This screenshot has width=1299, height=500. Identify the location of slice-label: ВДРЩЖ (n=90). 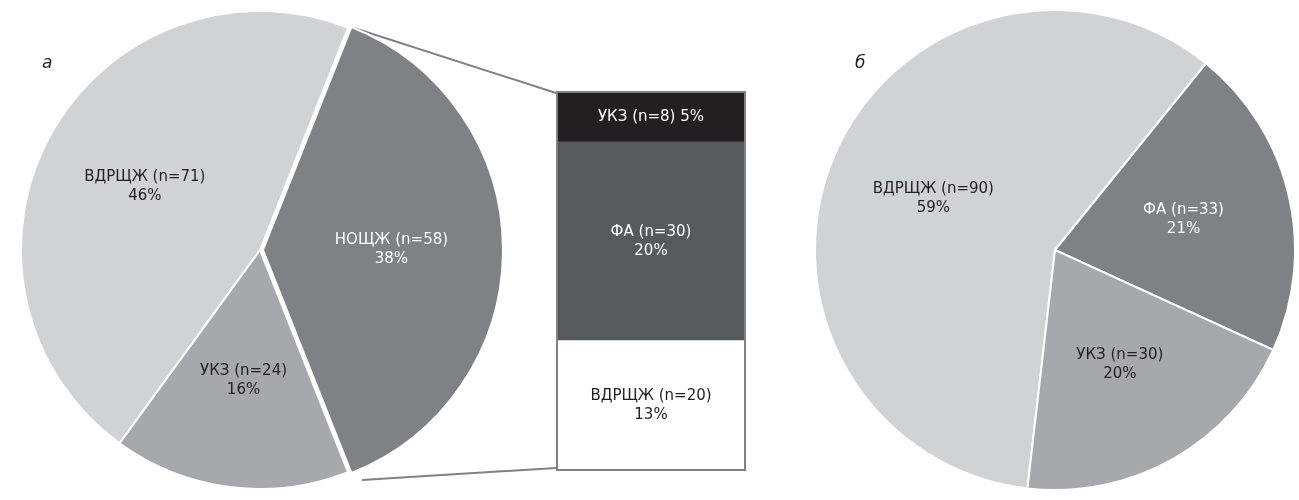
(933, 188).